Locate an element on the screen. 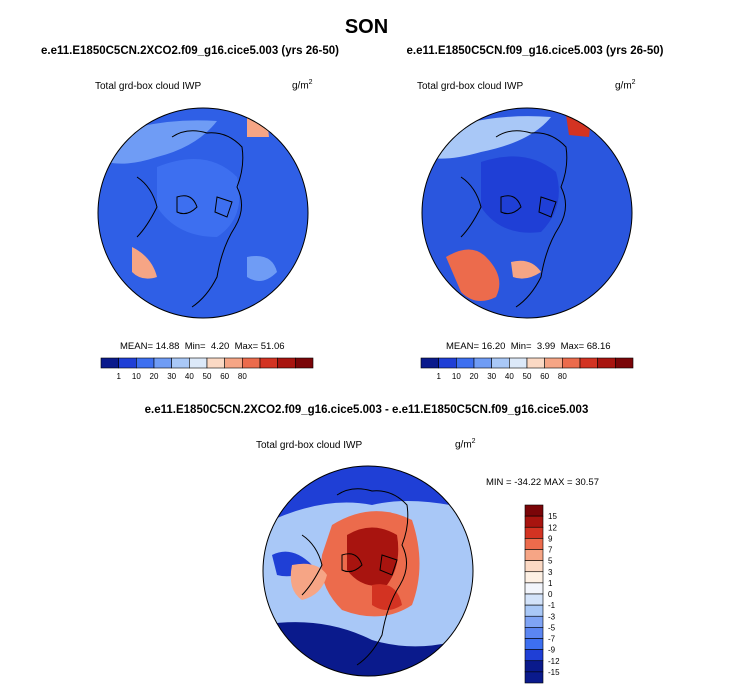 This screenshot has height=691, width=733. panel2-polar-map is located at coordinates (527, 213).